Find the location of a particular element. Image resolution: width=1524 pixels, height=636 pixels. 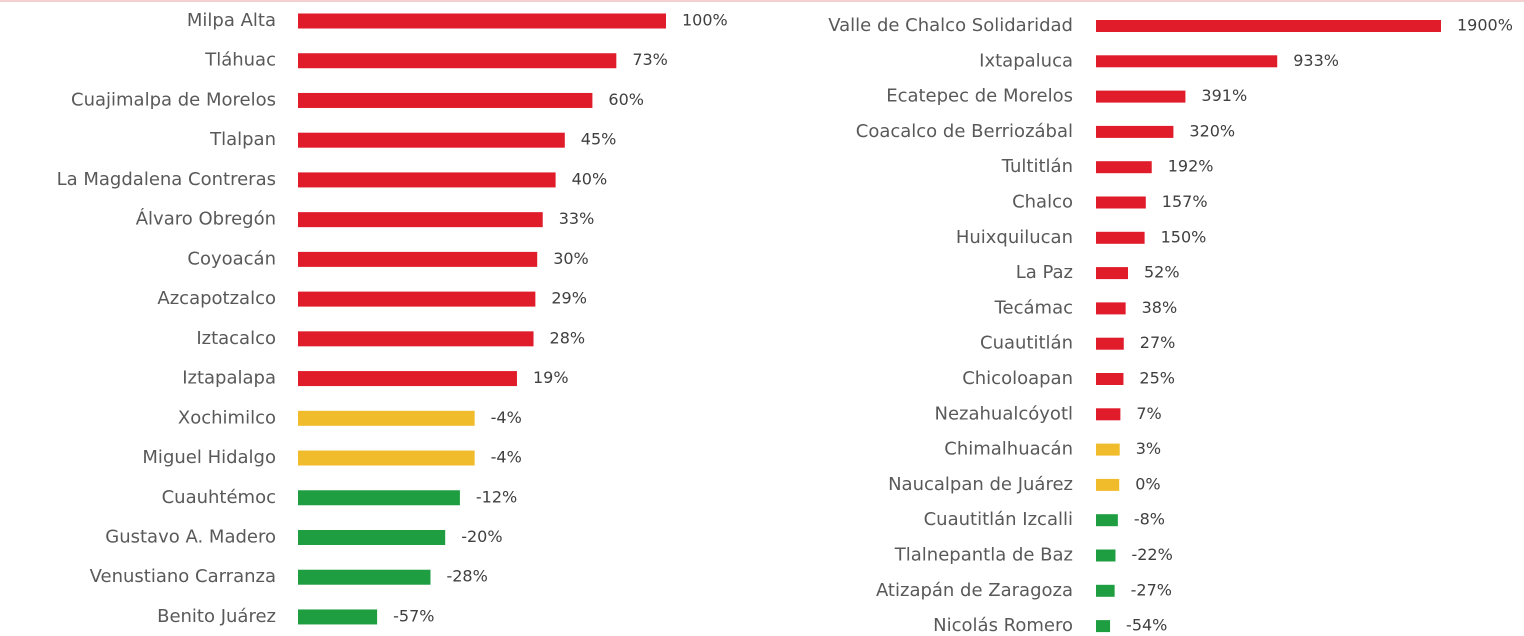

category-label: Milpa Alta is located at coordinates (231, 20).